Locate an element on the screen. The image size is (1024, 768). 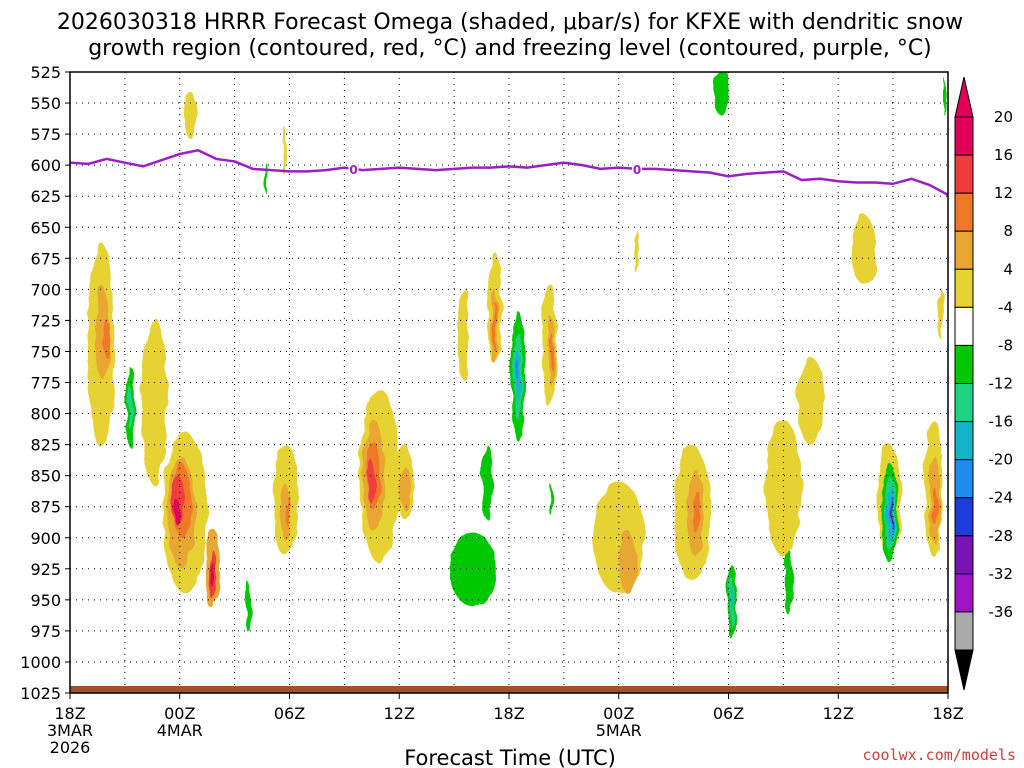
colorbar: 20 16 12 8 4 -4 -8 -12 -16 -20 -24 -28 -32 -36 is located at coordinates (984, 383).